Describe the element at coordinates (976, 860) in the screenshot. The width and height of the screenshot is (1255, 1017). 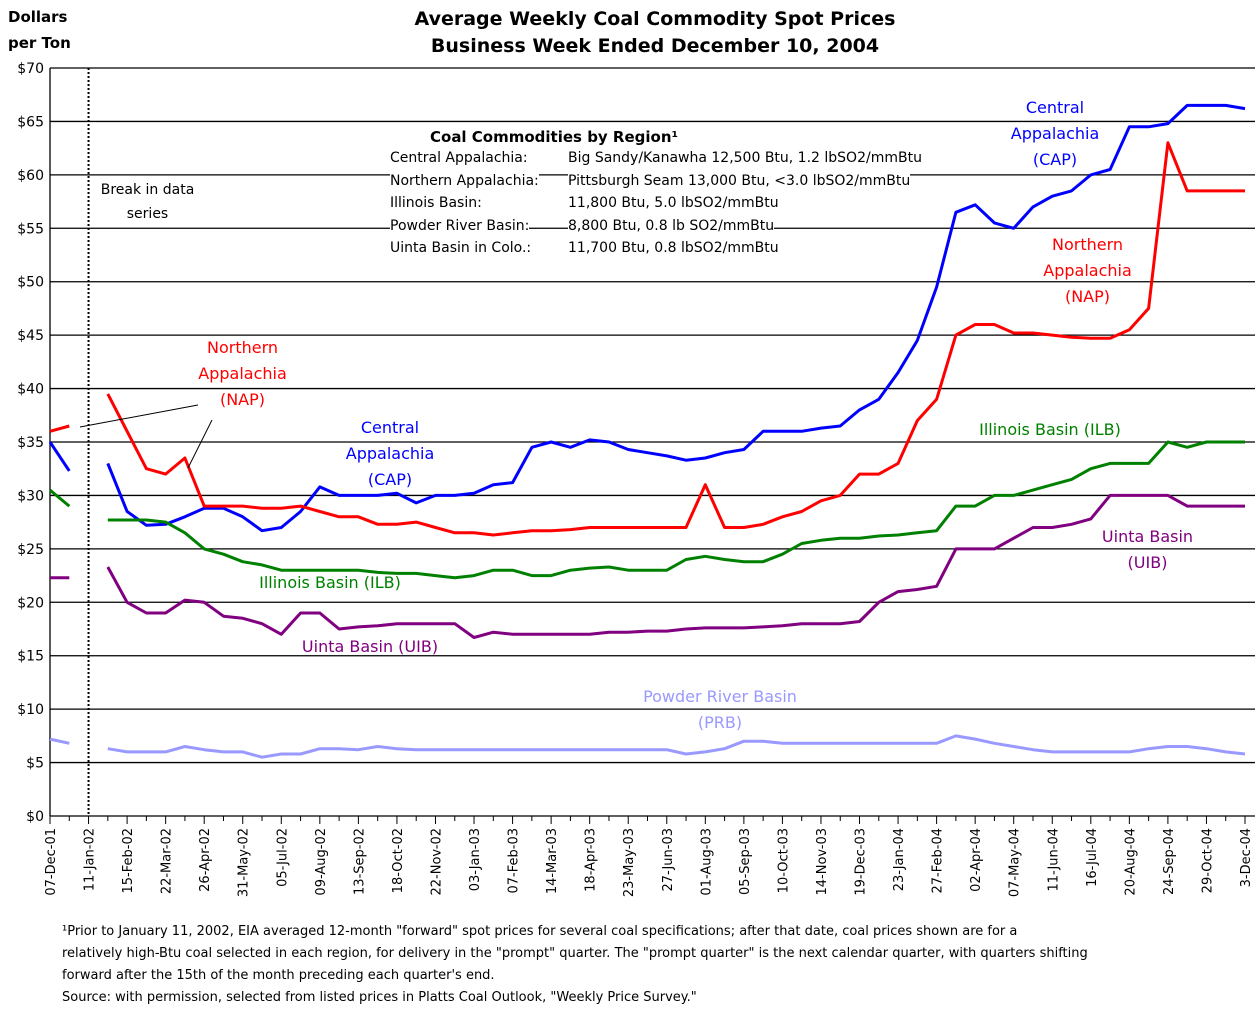
I see `x-tick-label: 02-Apr-04` at that location.